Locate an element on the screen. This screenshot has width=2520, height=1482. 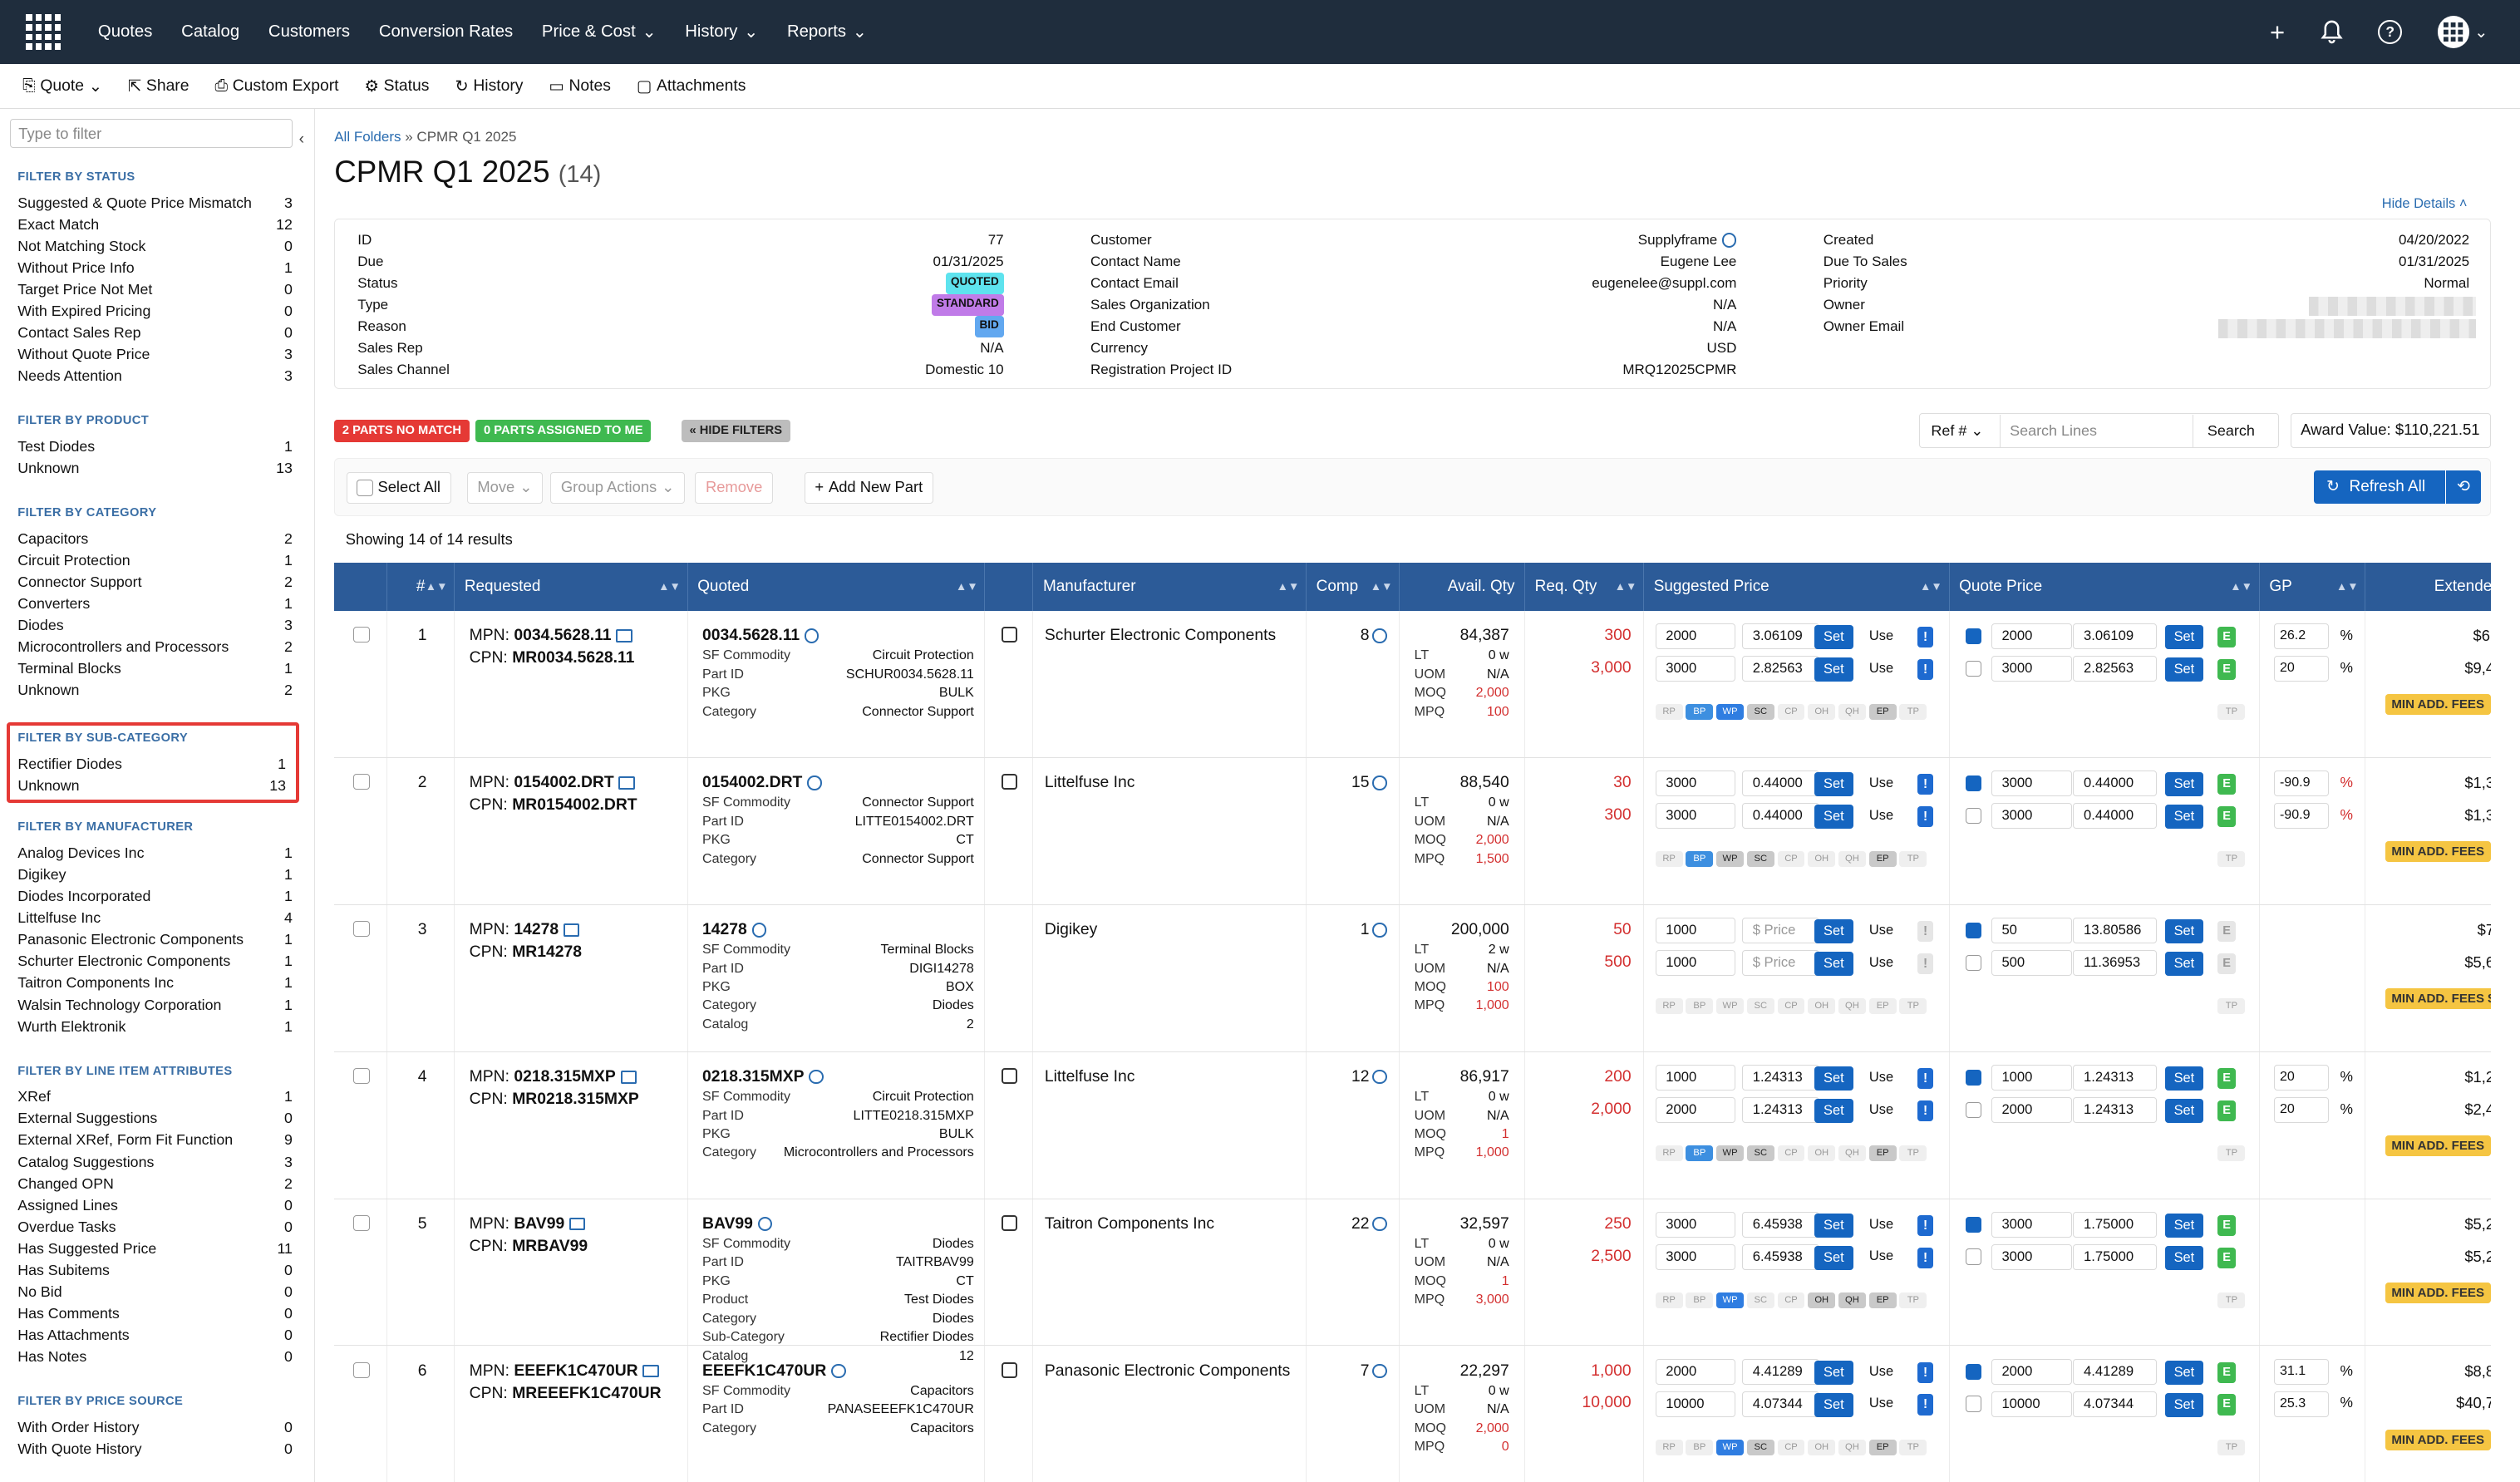
filter-option: Suggested & Quote Price Mismatch 3 is located at coordinates (151, 203).